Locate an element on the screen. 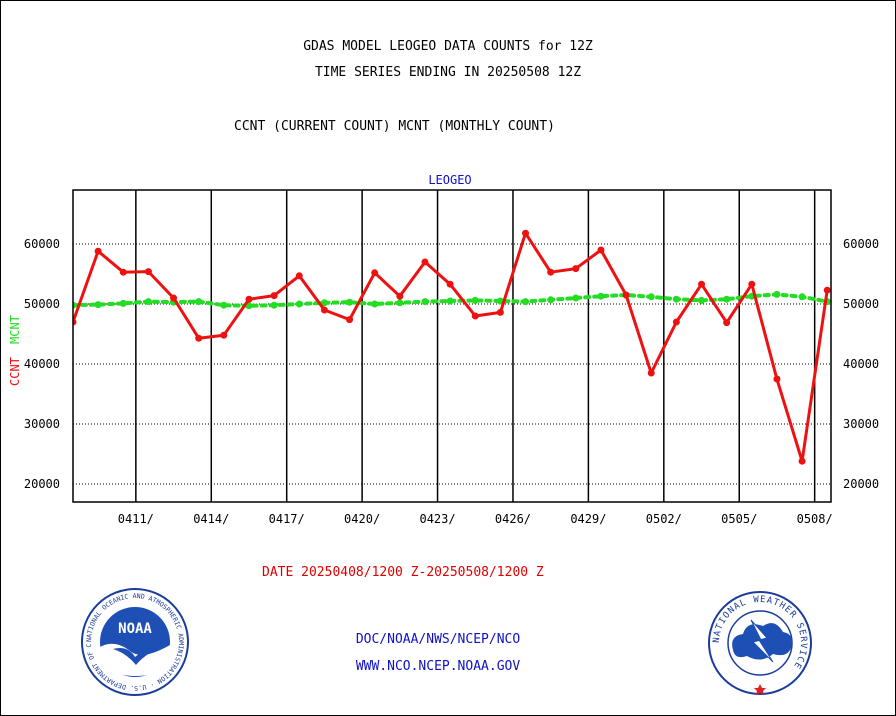 The image size is (896, 716). x-tick-label: 0505/ is located at coordinates (739, 519).